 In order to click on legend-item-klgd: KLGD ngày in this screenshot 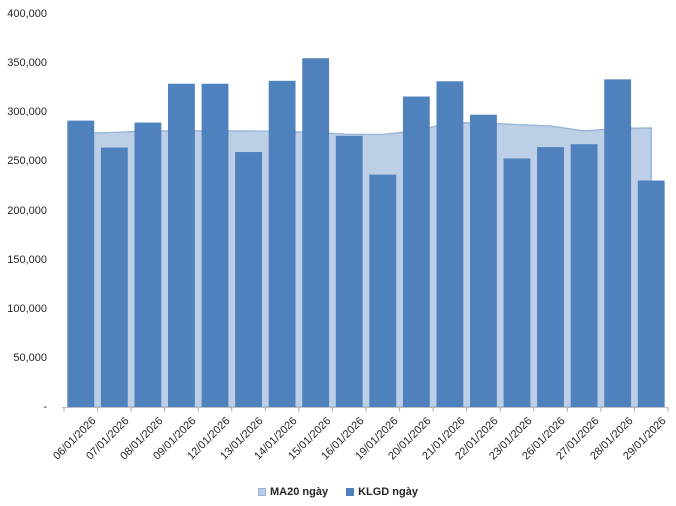, I will do `click(382, 492)`.